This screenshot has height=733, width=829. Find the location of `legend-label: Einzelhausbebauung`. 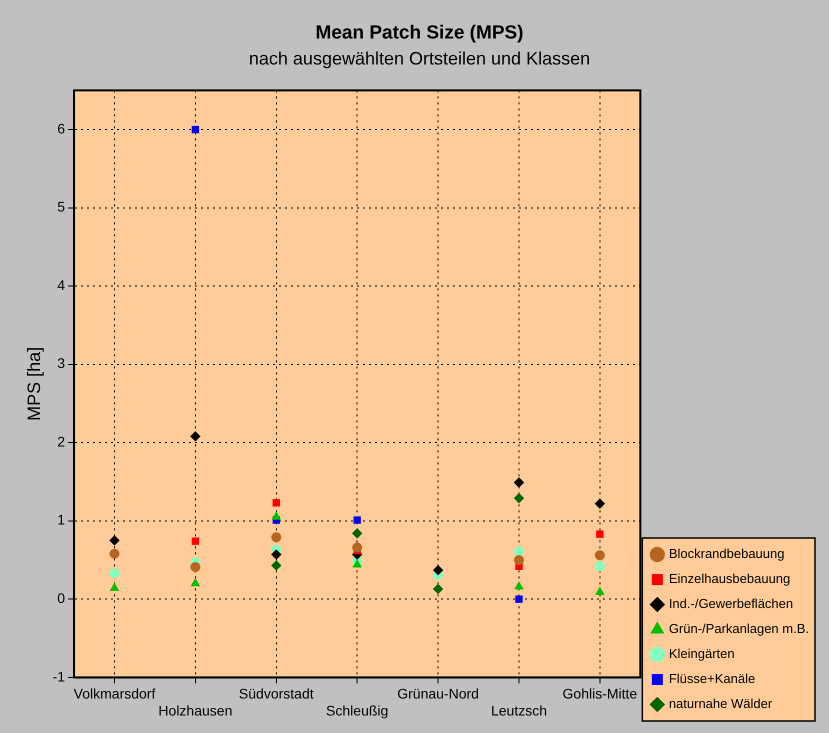

legend-label: Einzelhausbebauung is located at coordinates (729, 578).